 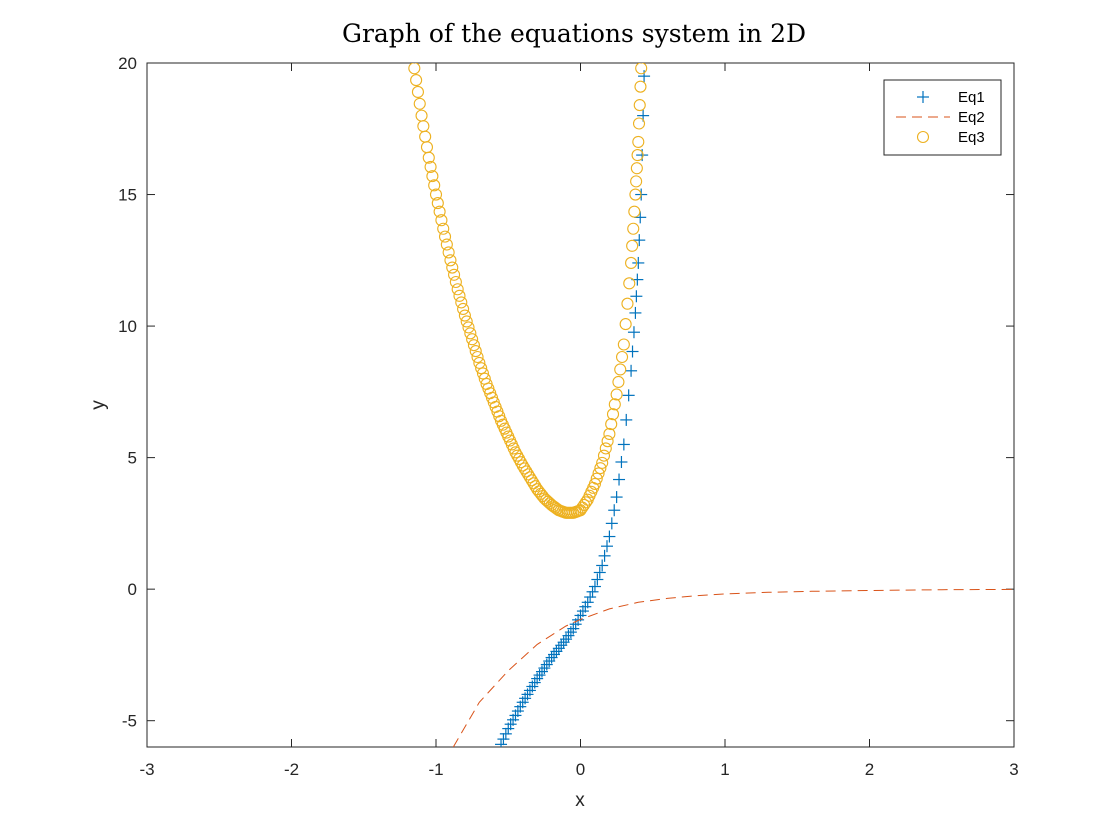 I want to click on x-tick-labels: -3 -2 -1 0 1 2 3, so click(x=578, y=769).